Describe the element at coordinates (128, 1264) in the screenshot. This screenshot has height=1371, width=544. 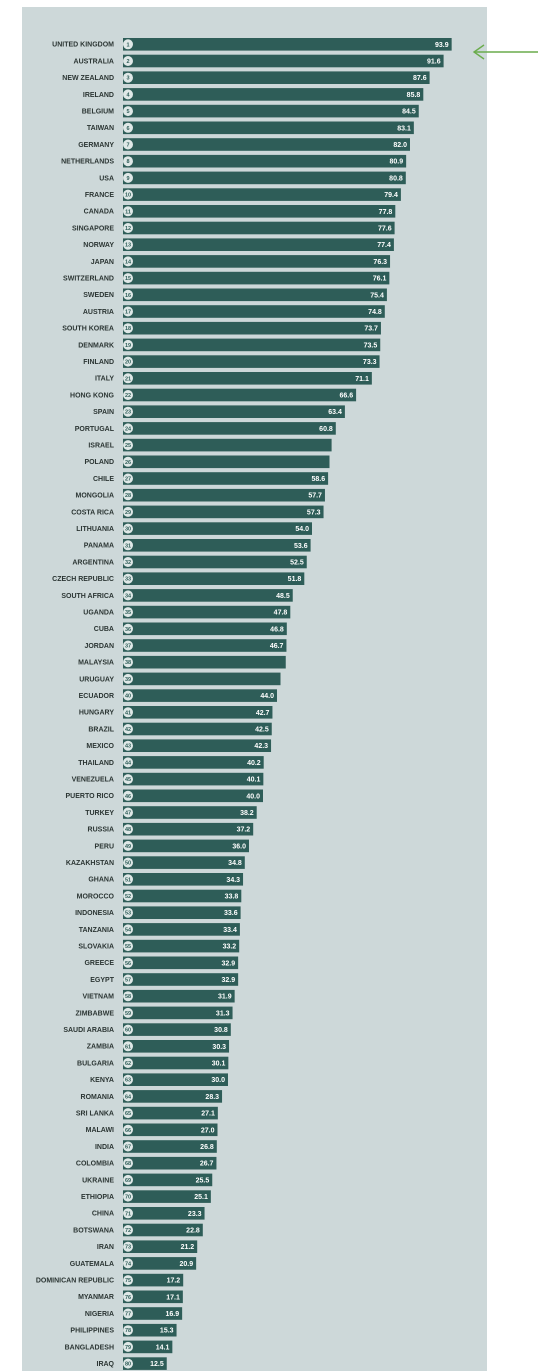
I see `rank-label: 74` at that location.